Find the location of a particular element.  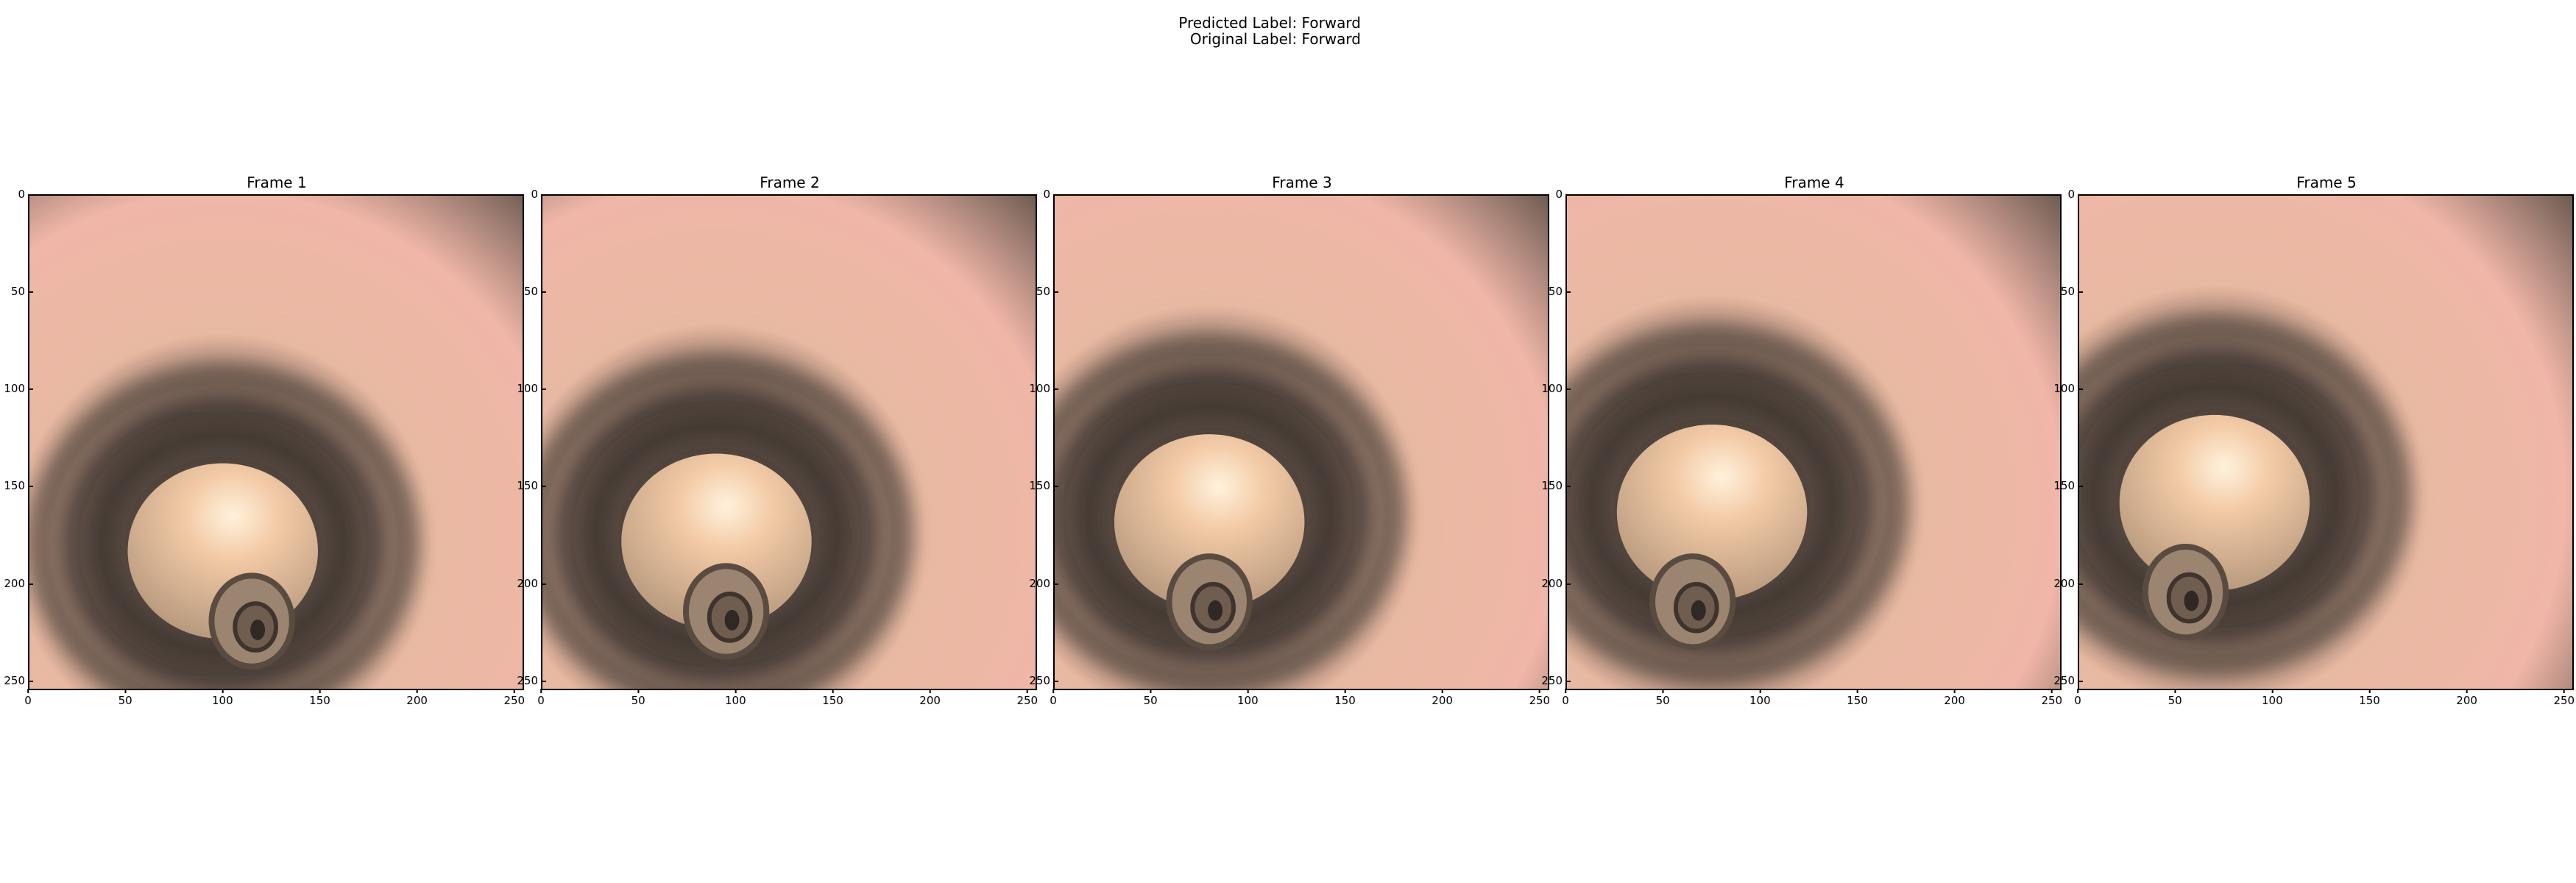

frame-title: Frame 3 is located at coordinates (1302, 182).